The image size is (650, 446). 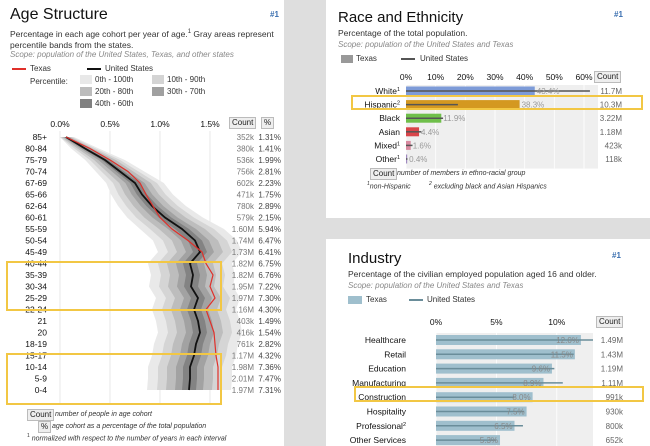 What do you see at coordinates (274, 14) in the screenshot?
I see `age-rank-link: #1` at bounding box center [274, 14].